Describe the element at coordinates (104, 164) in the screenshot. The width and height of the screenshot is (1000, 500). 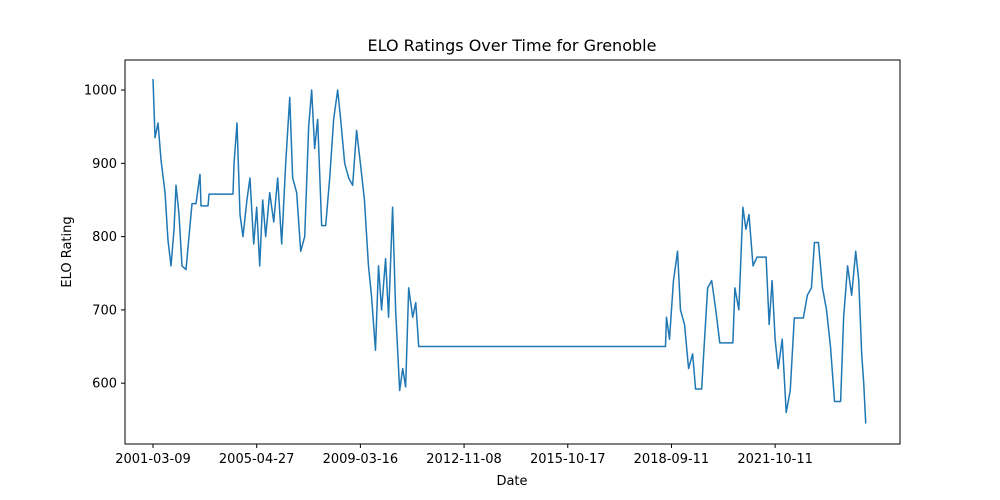
I see `y-tick-label: 900` at that location.